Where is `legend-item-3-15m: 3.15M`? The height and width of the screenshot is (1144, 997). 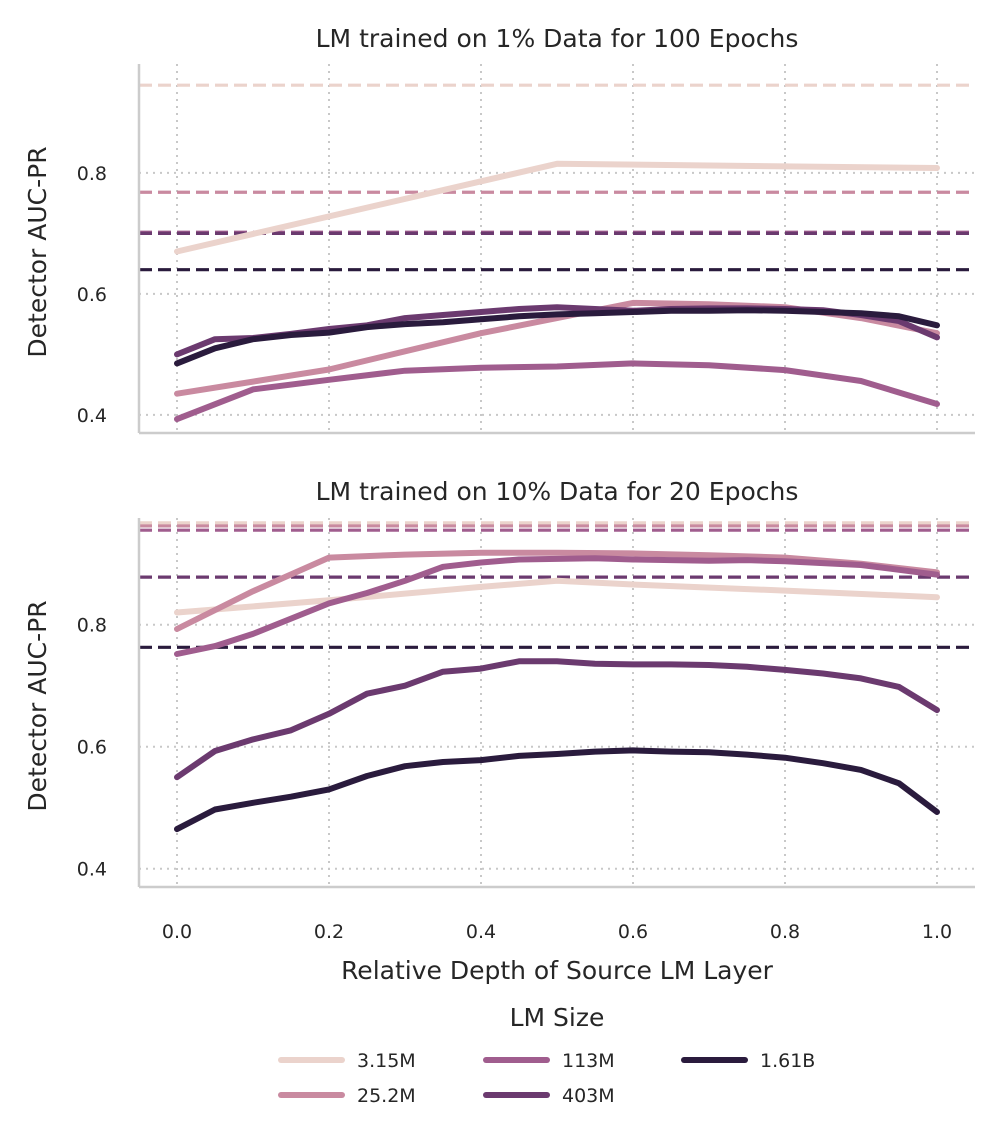
legend-item-3-15m: 3.15M is located at coordinates (347, 1061).